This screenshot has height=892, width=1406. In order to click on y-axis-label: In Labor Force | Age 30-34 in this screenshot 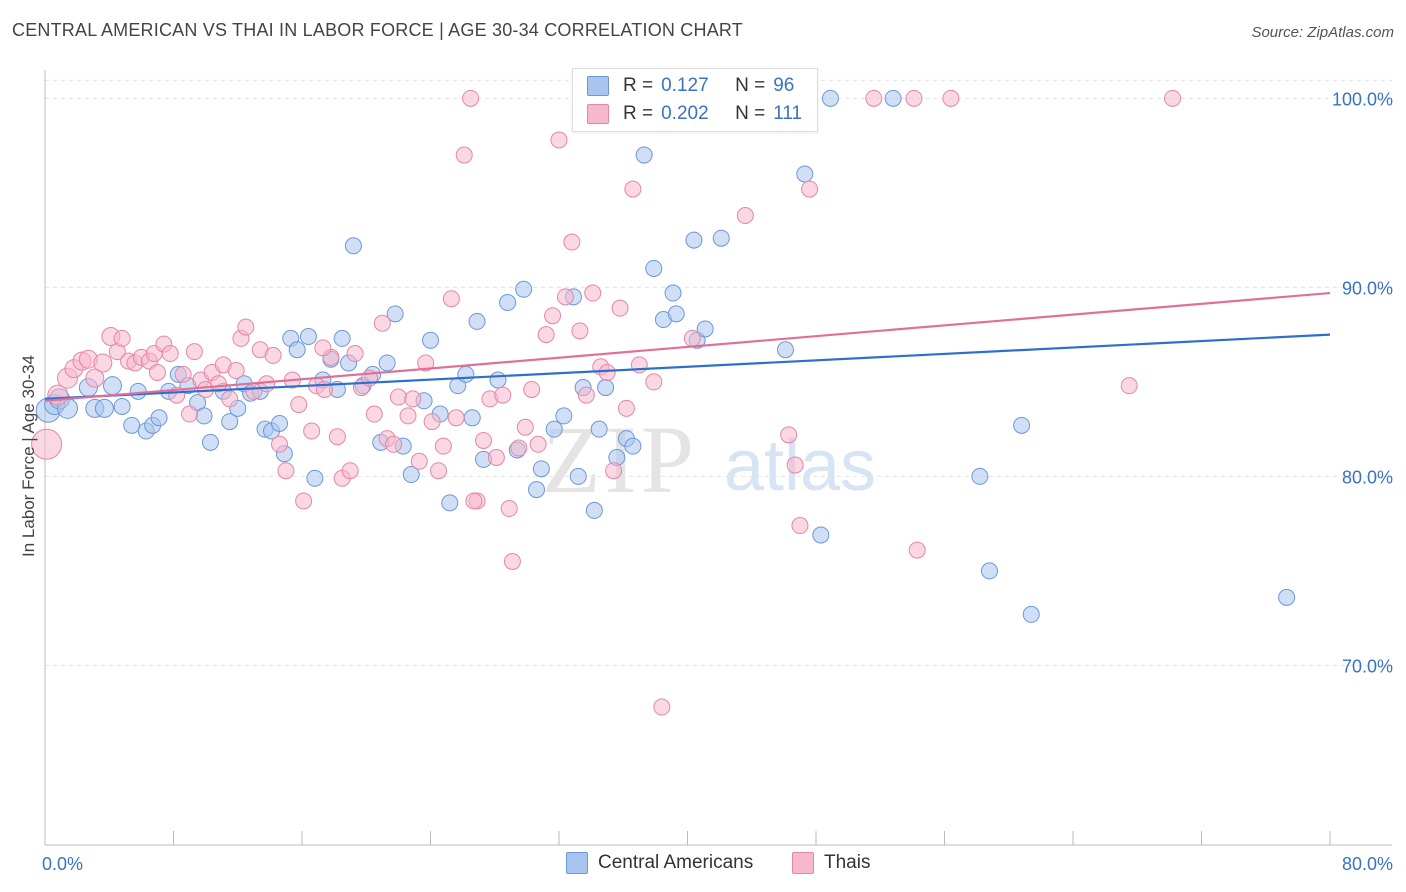, I will do `click(28, 456)`.